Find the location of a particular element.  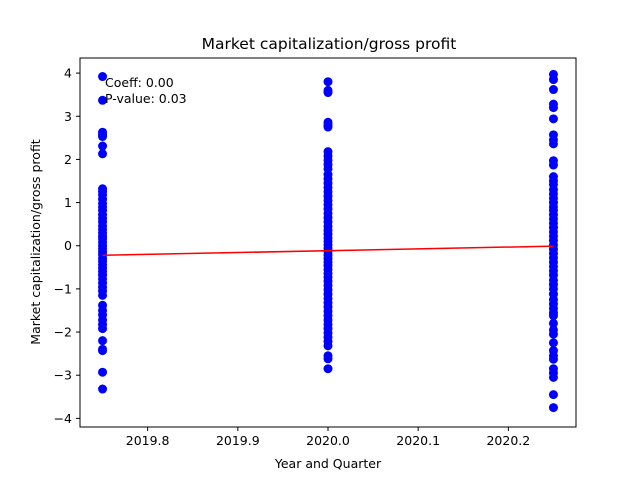

regression-line is located at coordinates (328, 250).